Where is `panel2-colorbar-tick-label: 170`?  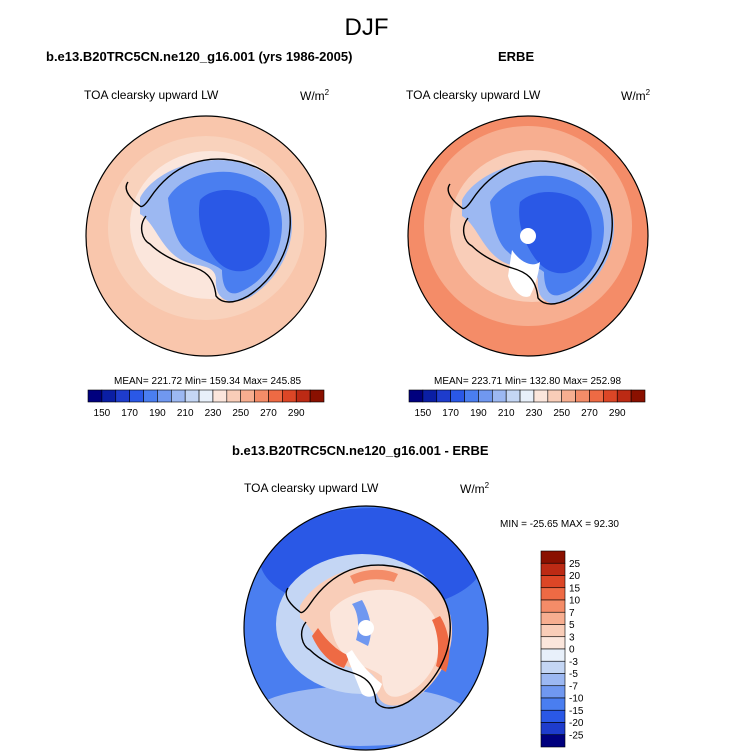 panel2-colorbar-tick-label: 170 is located at coordinates (450, 413).